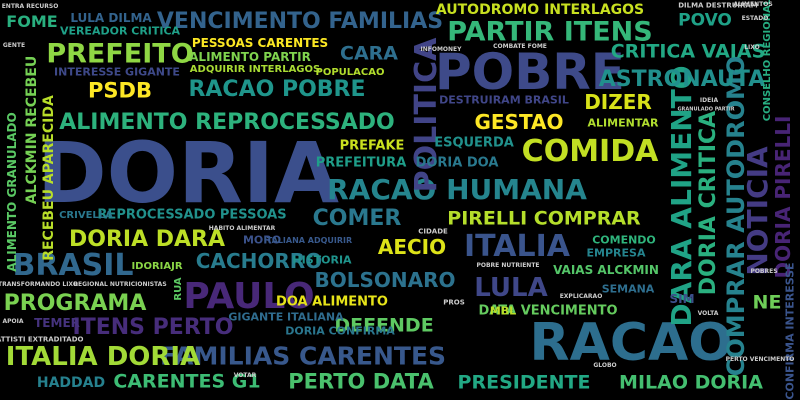 Image resolution: width=800 pixels, height=400 pixels. Describe the element at coordinates (73, 265) in the screenshot. I see `word: BRASIL` at that location.